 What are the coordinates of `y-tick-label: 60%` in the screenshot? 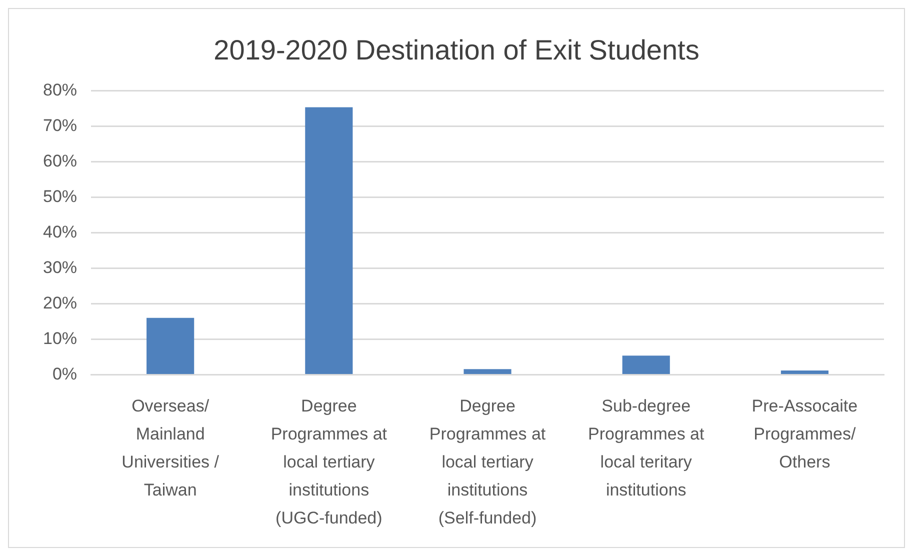 It's located at (60, 160).